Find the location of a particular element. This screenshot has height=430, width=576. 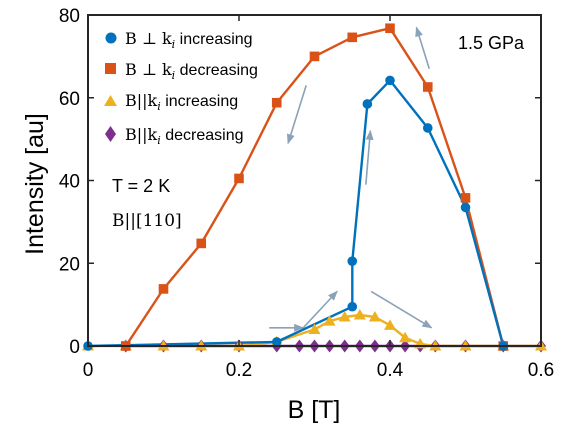

field-direction-annotation: B||[110] is located at coordinates (147, 221).